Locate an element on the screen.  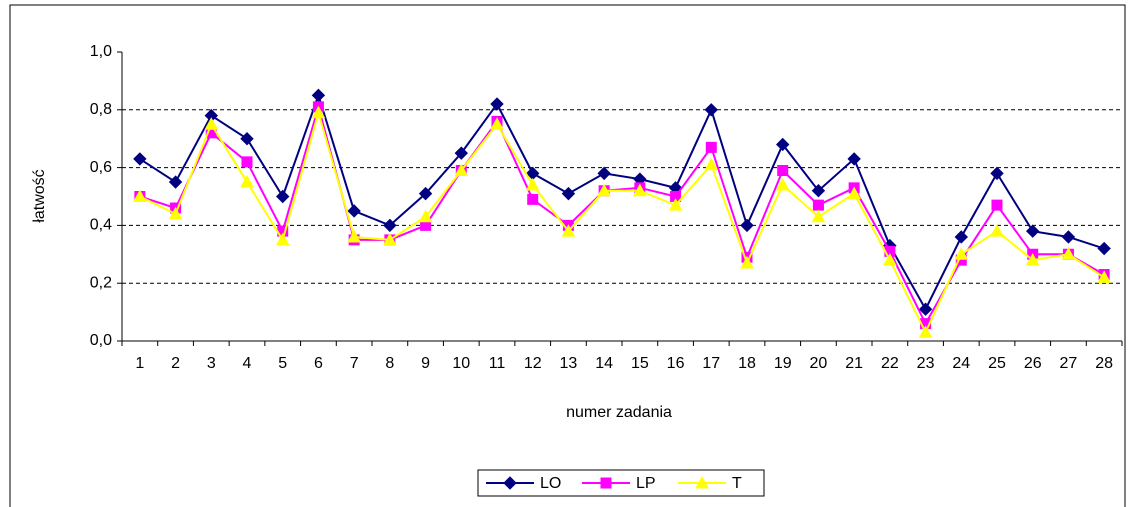
x-tick-label: 21 is located at coordinates (854, 363).